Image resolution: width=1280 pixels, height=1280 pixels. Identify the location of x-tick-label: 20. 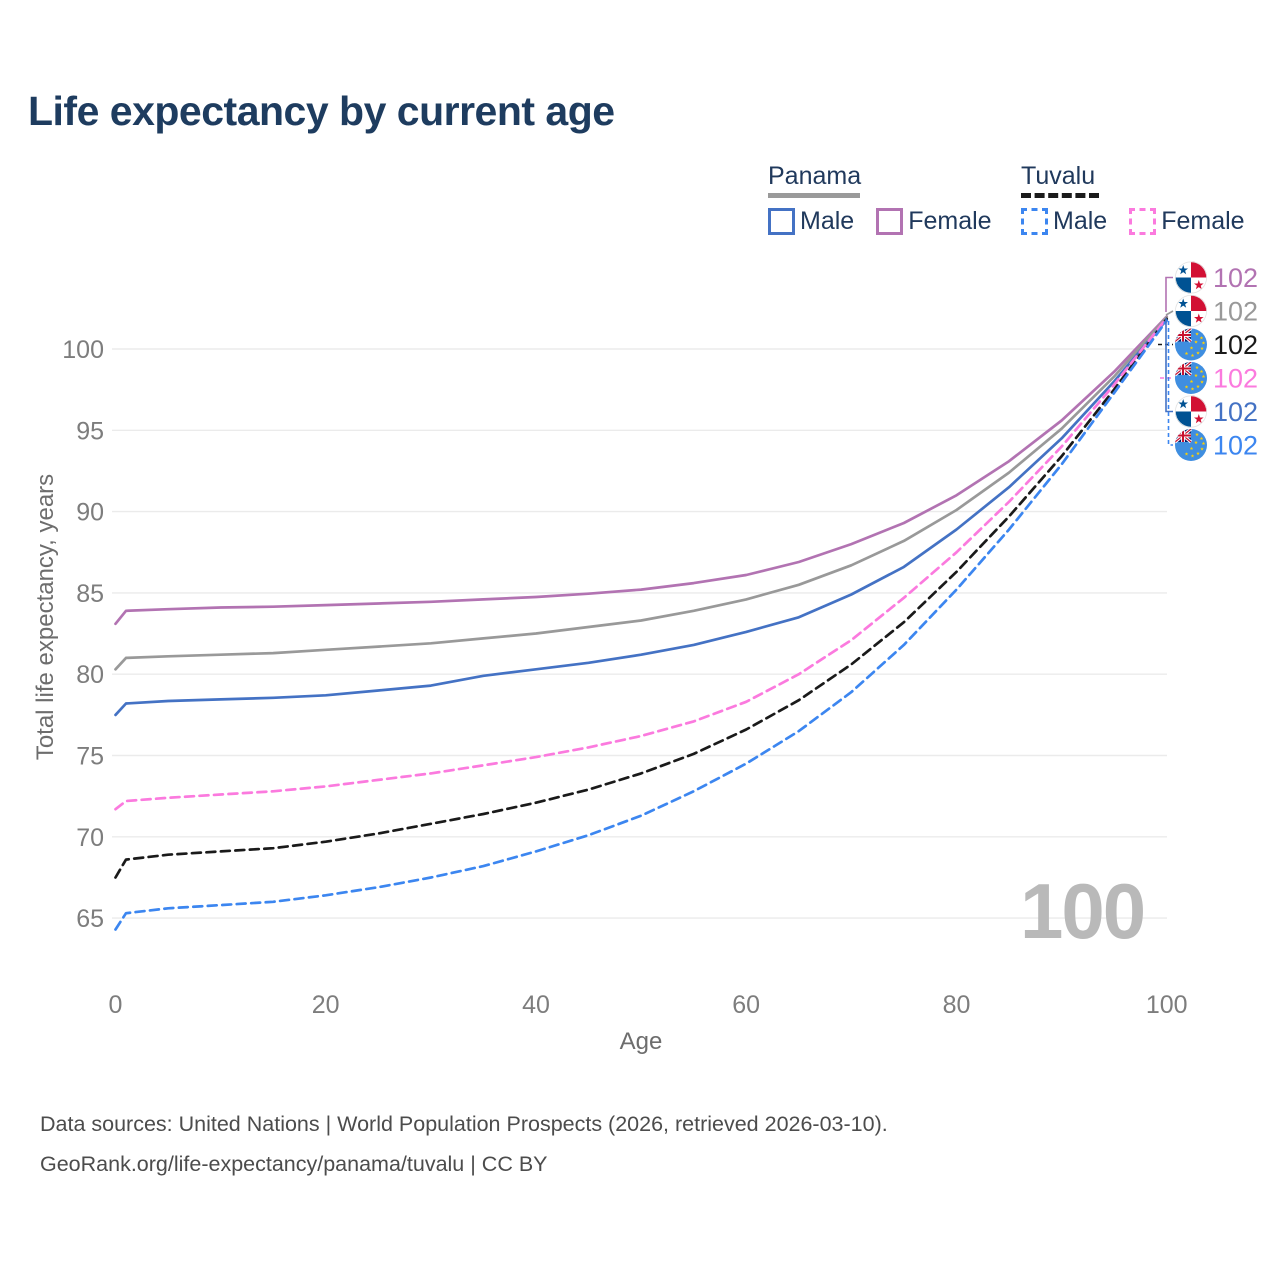
(326, 1005).